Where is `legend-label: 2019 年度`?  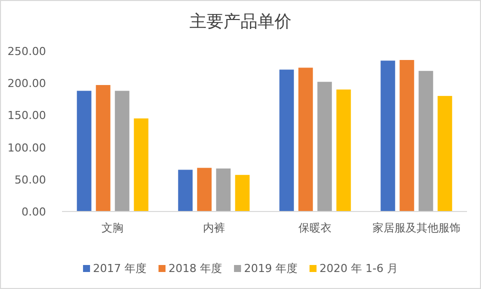
legend-label: 2019 年度 is located at coordinates (271, 268).